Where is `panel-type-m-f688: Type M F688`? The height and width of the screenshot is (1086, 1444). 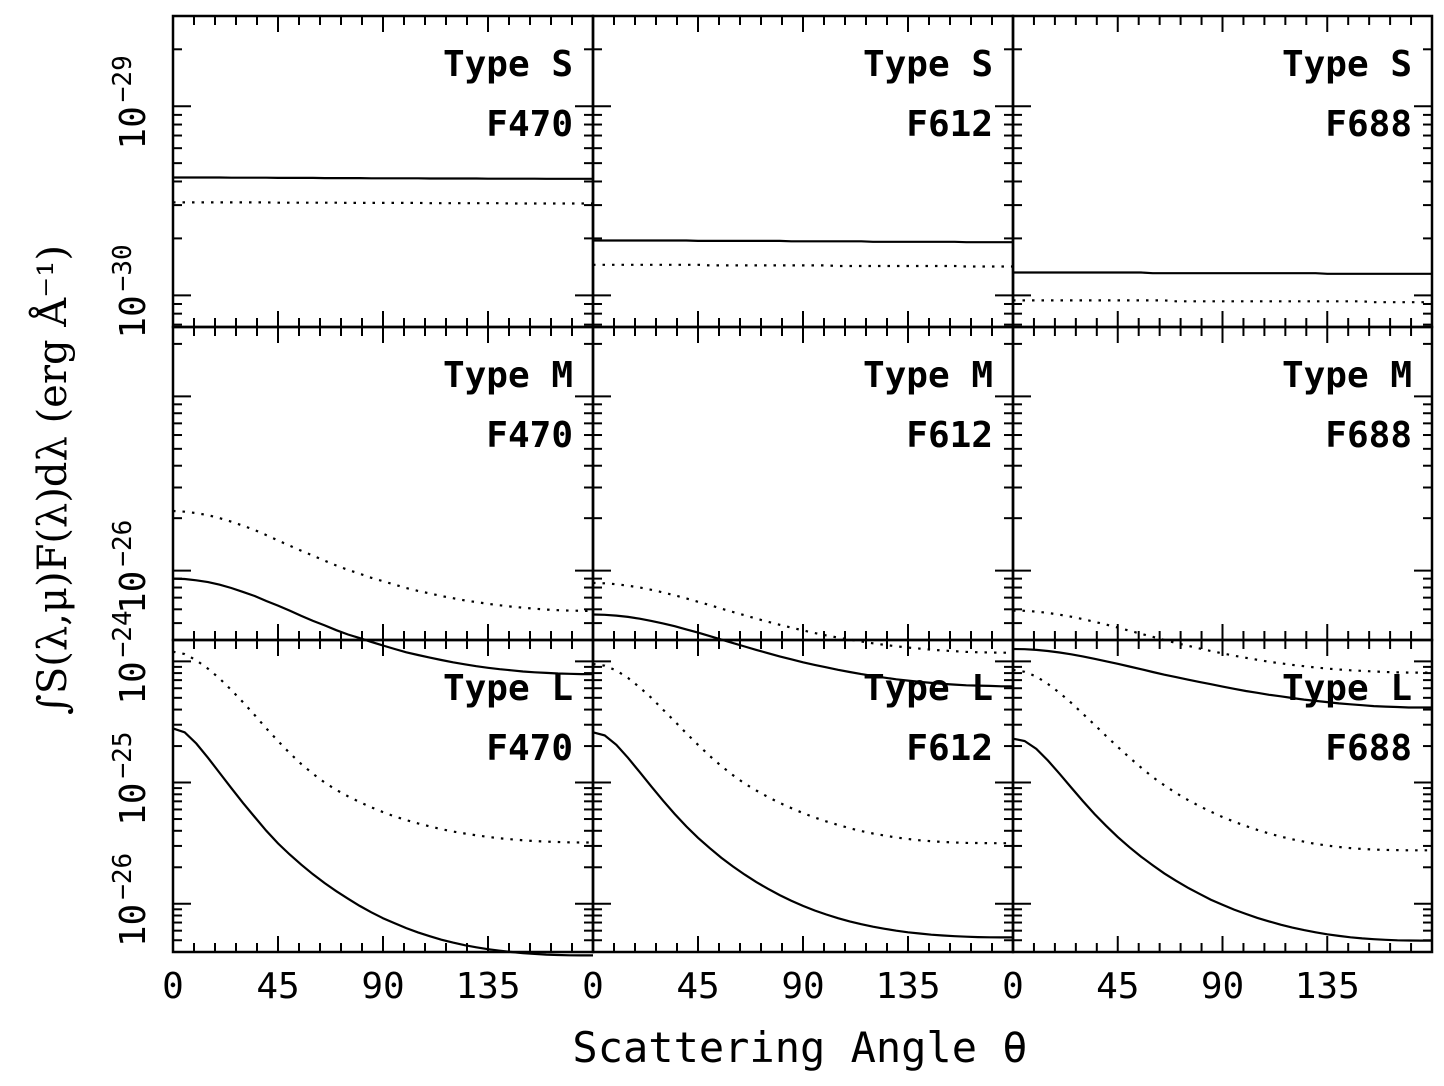
panel-type-m-f688: Type M F688 is located at coordinates (1222, 517).